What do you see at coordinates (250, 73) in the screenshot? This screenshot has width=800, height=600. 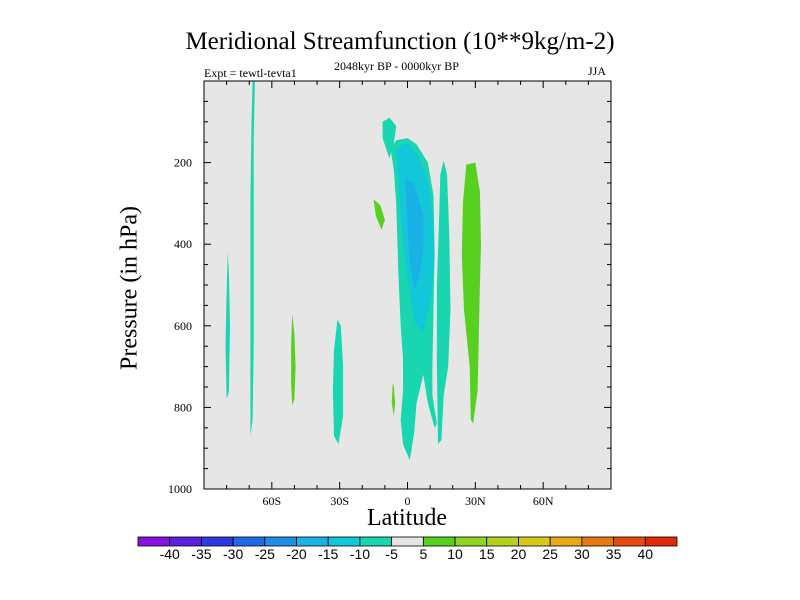 I see `experiment-label: Expt = tewtl-tevta1` at bounding box center [250, 73].